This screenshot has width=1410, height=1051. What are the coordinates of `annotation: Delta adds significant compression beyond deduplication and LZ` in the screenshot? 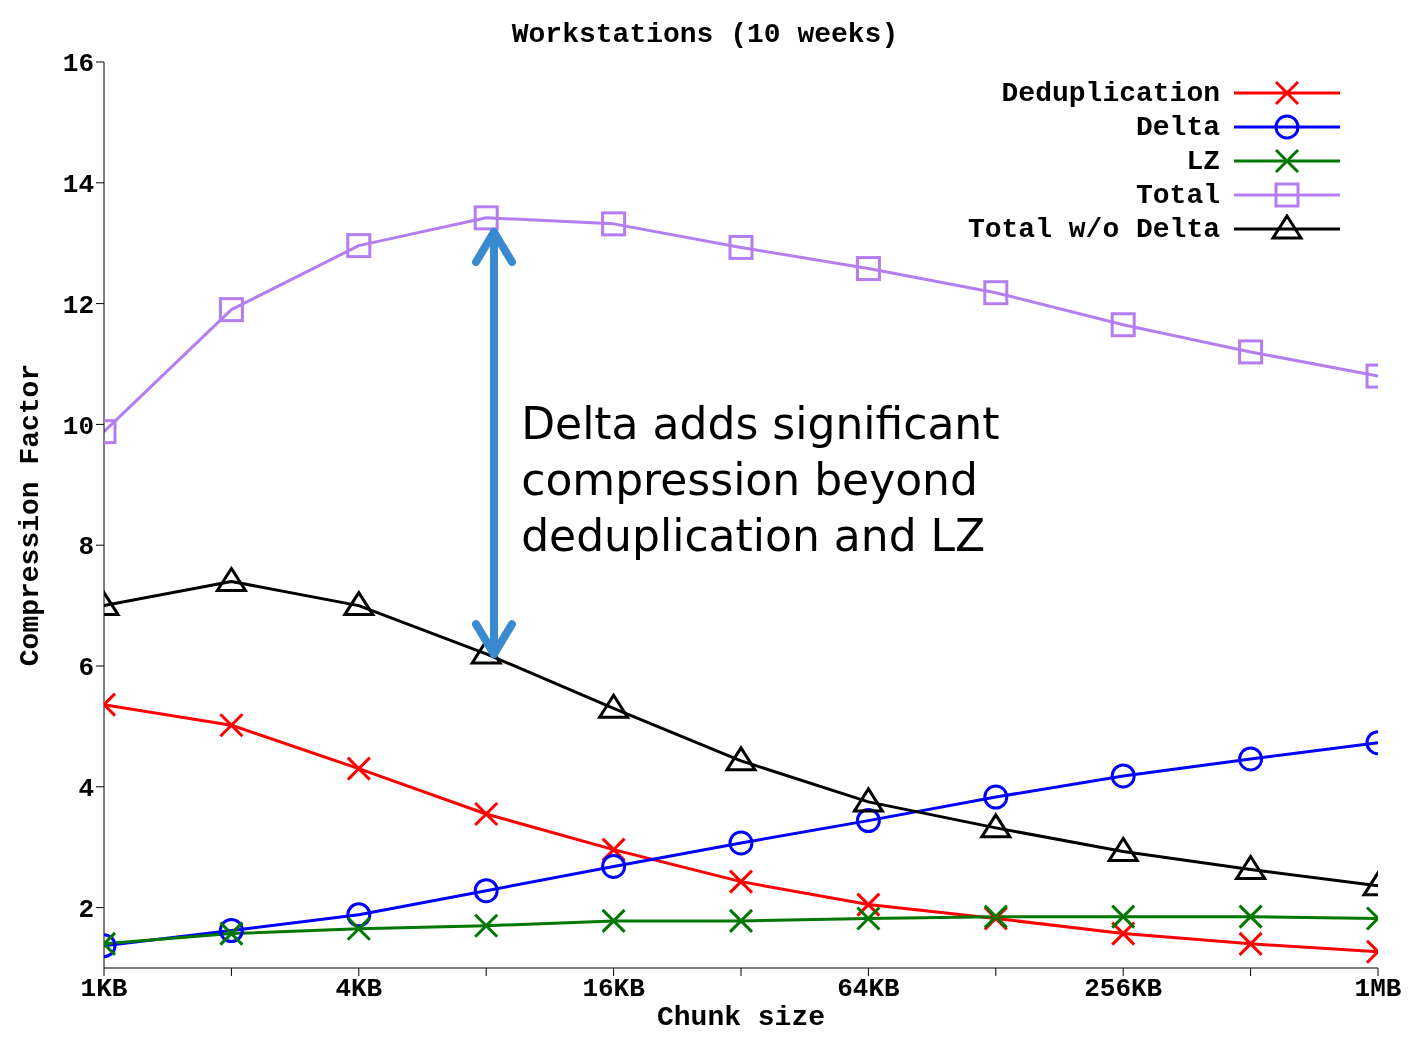 It's located at (761, 480).